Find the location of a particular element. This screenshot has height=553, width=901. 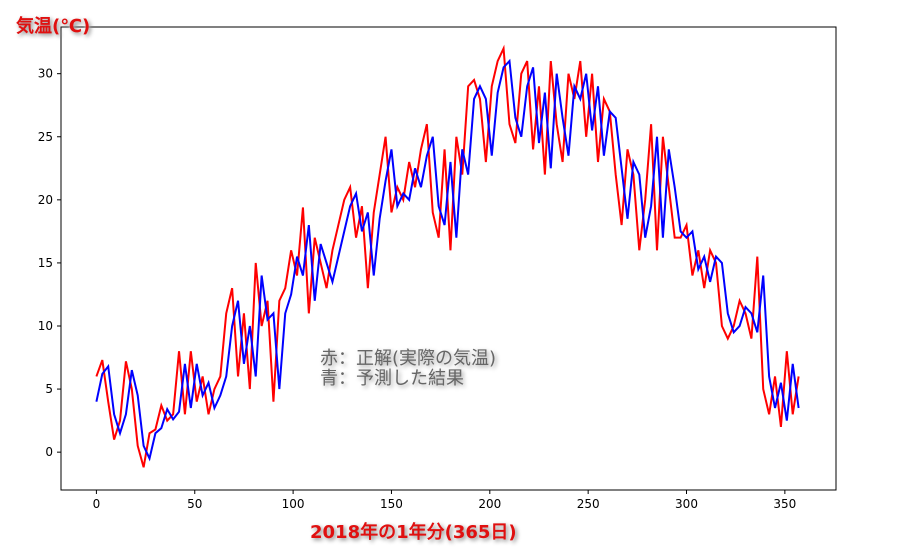

x-tick-label: 300 is located at coordinates (686, 504).